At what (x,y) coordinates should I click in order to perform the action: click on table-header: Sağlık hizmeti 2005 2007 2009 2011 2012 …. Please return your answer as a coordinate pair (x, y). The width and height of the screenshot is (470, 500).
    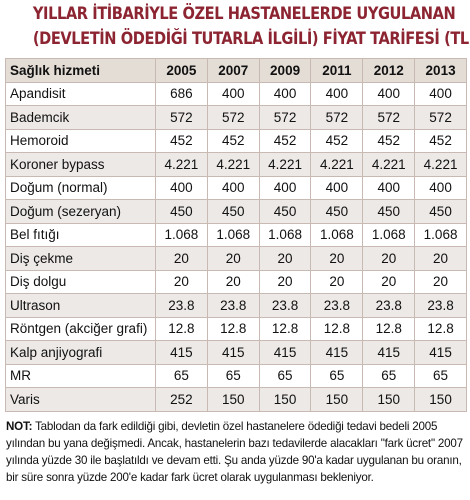
    Looking at the image, I should click on (236, 70).